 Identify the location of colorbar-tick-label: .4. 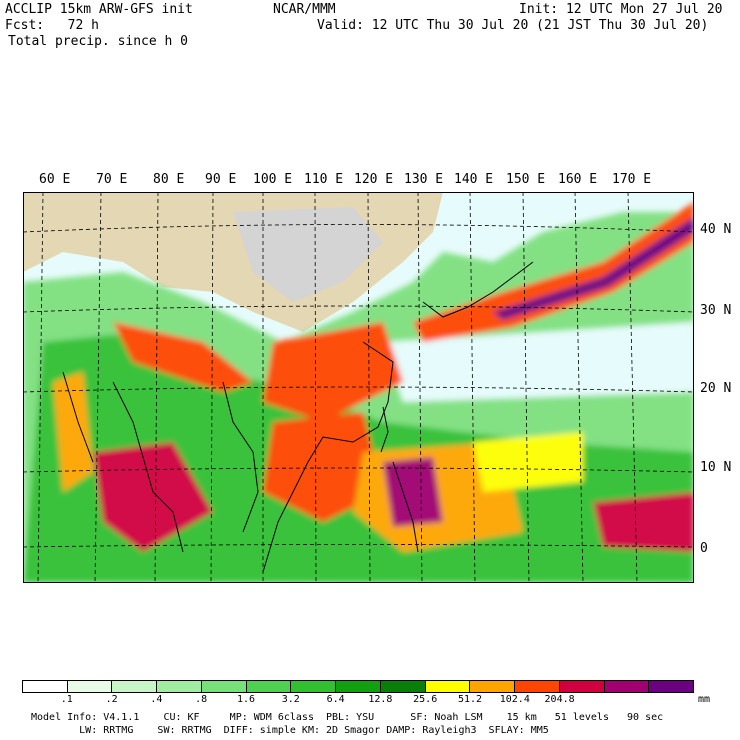
(156, 699).